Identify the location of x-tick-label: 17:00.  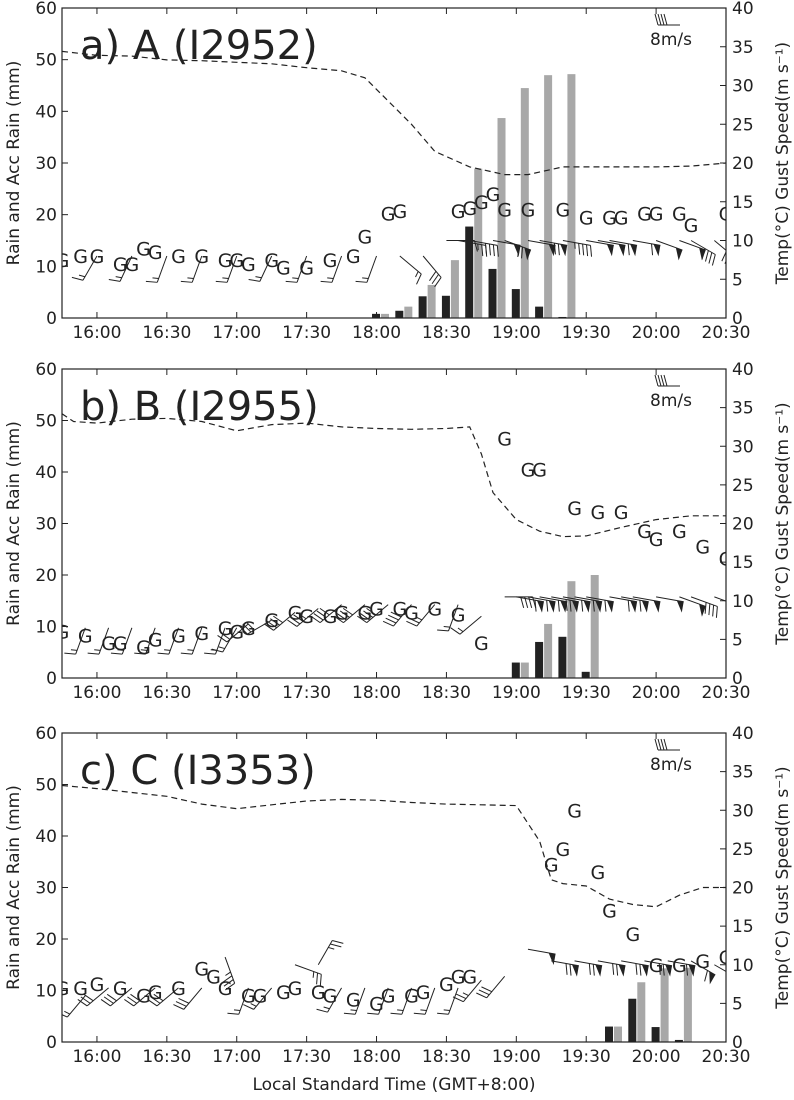
(236, 693).